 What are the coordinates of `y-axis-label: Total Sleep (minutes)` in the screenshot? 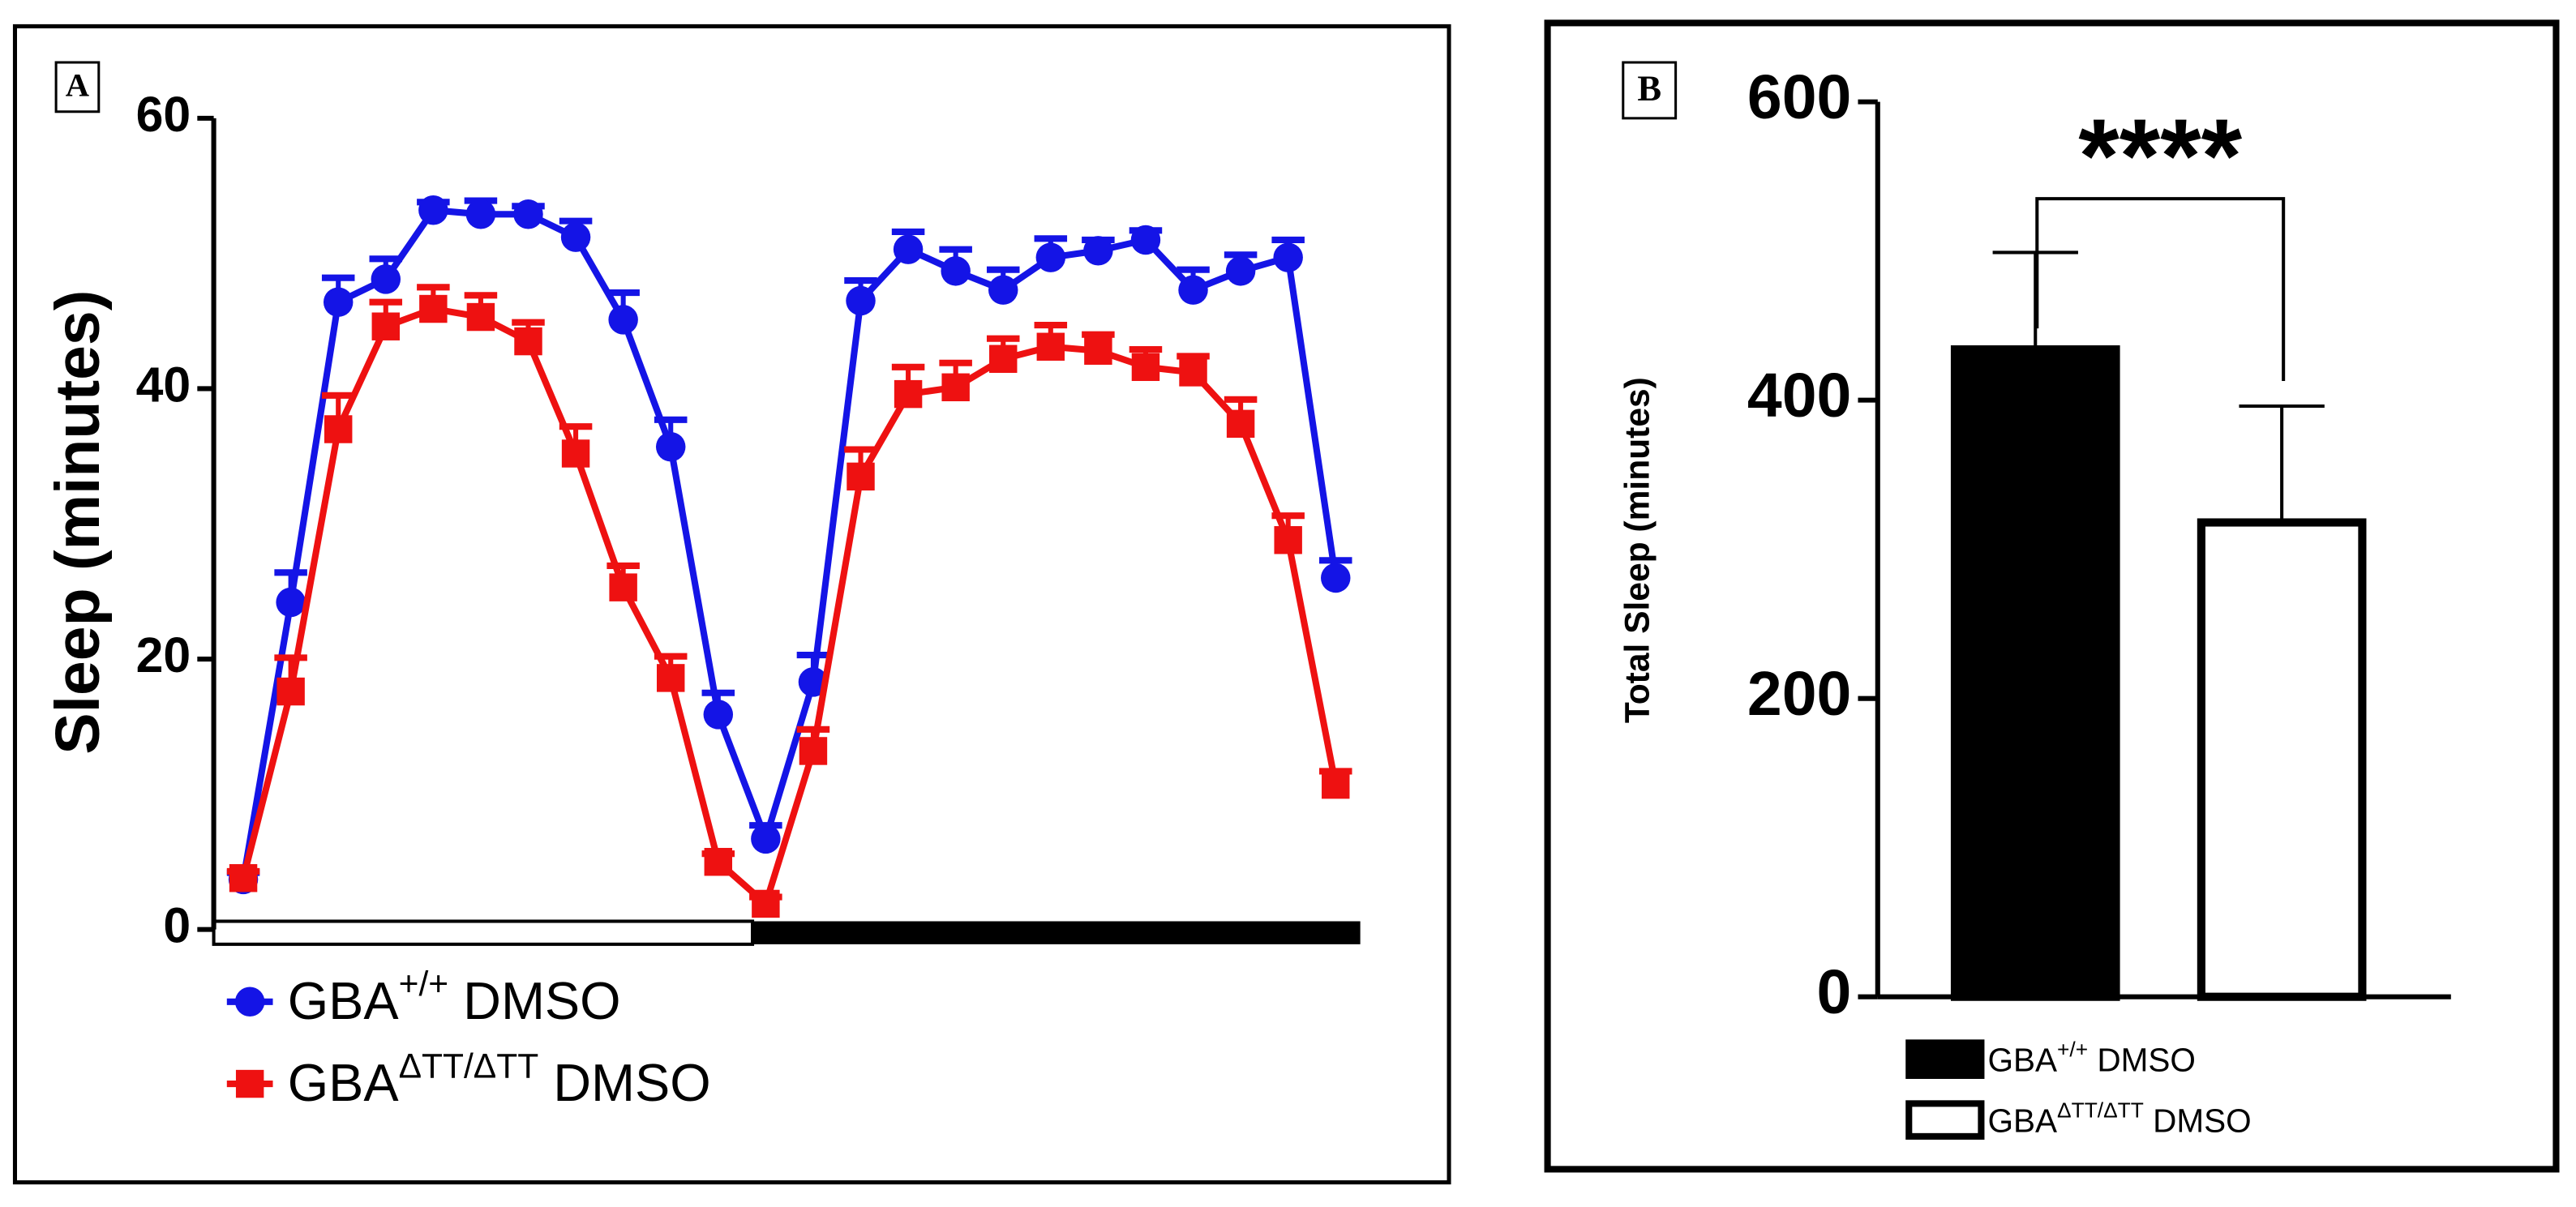 It's located at (1637, 550).